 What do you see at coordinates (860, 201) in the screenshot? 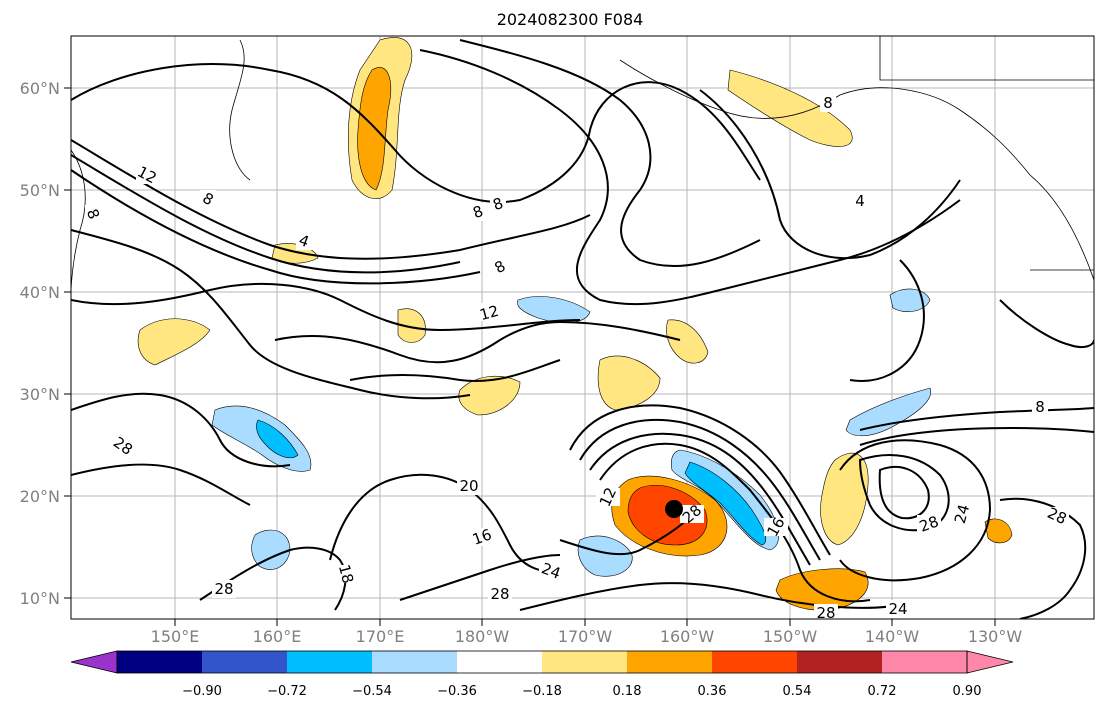
I see `contour-label: 4` at bounding box center [860, 201].